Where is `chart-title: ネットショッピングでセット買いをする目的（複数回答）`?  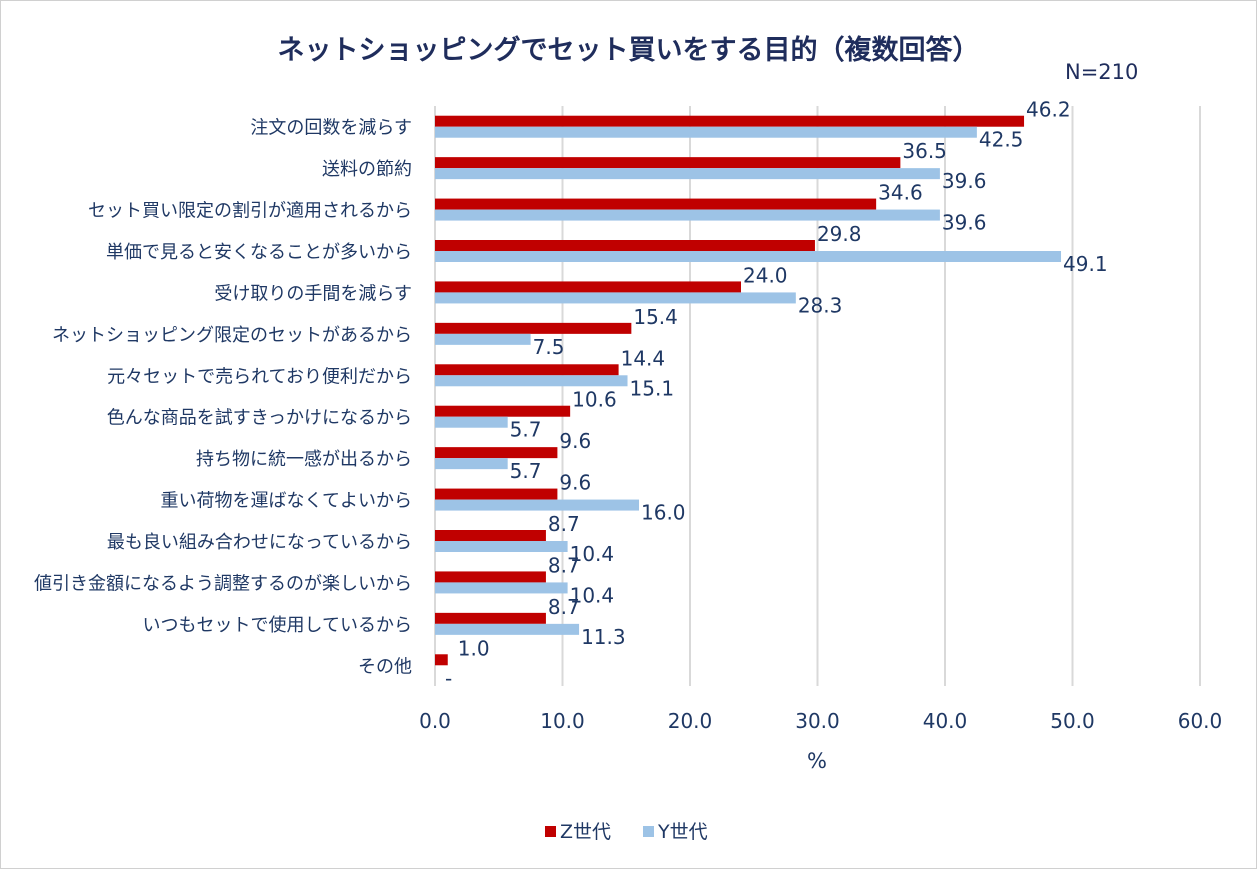
chart-title: ネットショッピングでセット買いをする目的（複数回答） is located at coordinates (628, 50).